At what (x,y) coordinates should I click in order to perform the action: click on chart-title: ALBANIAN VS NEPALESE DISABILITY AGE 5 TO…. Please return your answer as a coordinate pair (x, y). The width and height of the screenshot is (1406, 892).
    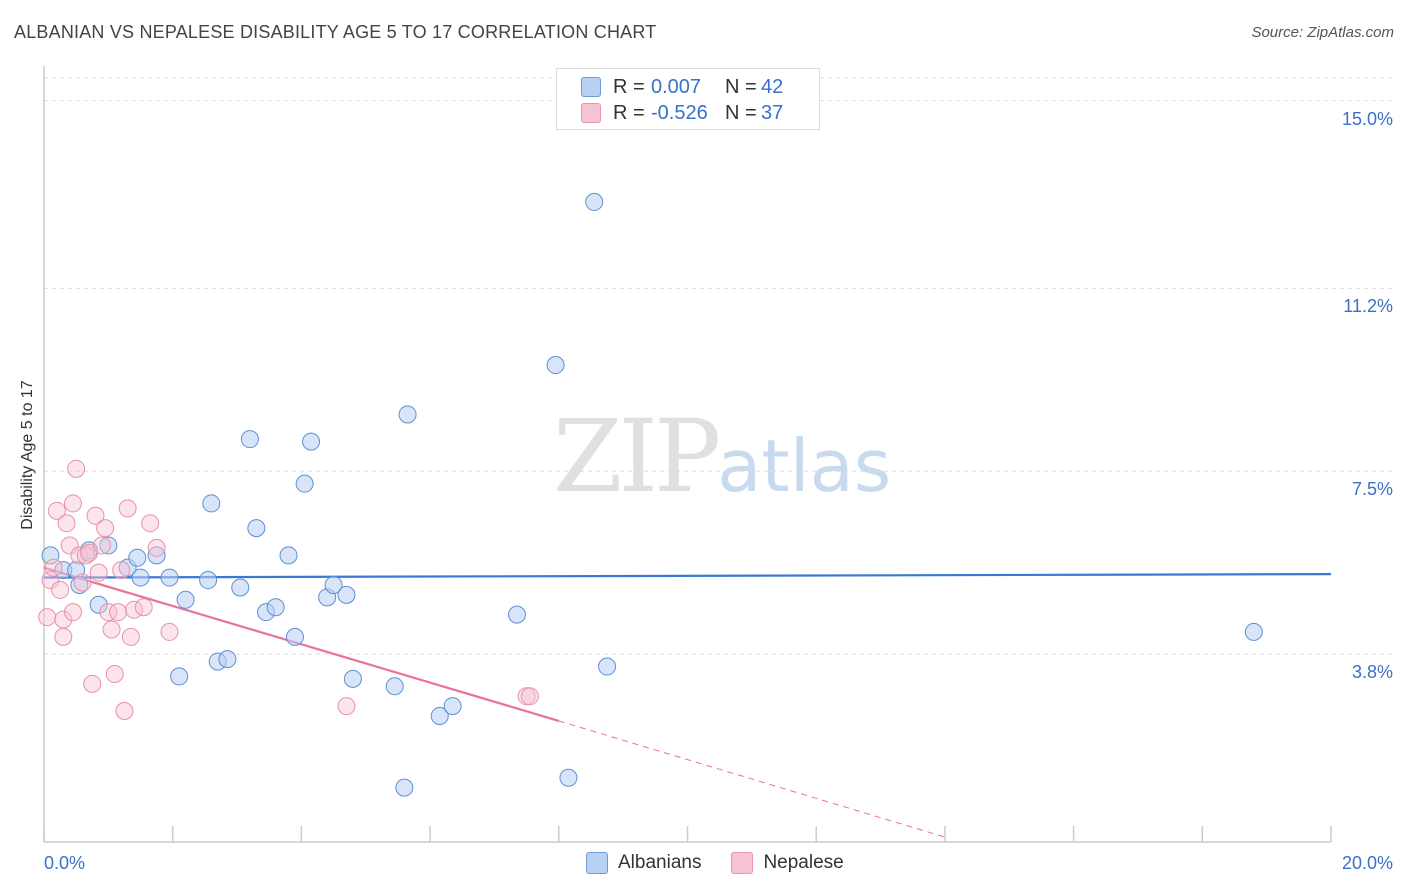
    Looking at the image, I should click on (335, 32).